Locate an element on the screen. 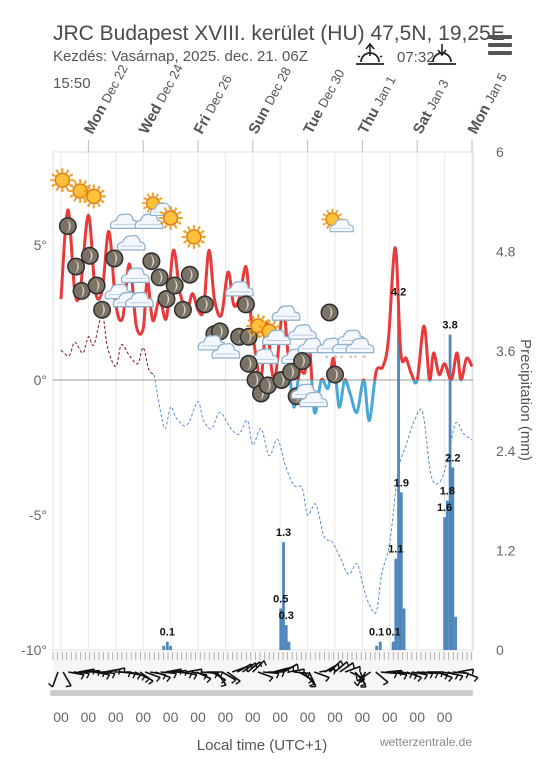 The width and height of the screenshot is (537, 768). day-label: Sun Dec 28 is located at coordinates (270, 100).